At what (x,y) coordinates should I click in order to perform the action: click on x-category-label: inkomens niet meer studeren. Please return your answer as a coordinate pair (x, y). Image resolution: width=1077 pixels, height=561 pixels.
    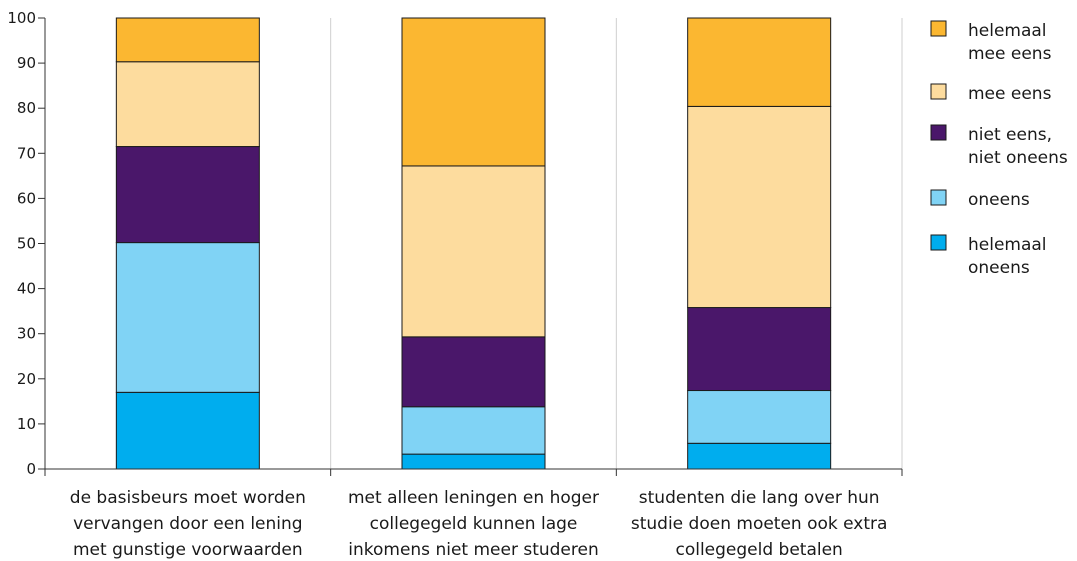
    Looking at the image, I should click on (473, 550).